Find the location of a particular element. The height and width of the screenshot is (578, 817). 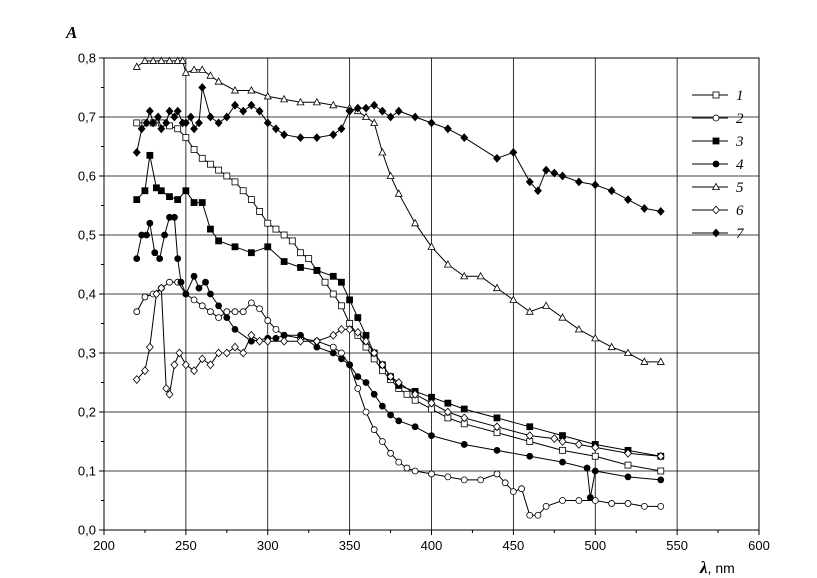

legend-label: 2 is located at coordinates (740, 119).